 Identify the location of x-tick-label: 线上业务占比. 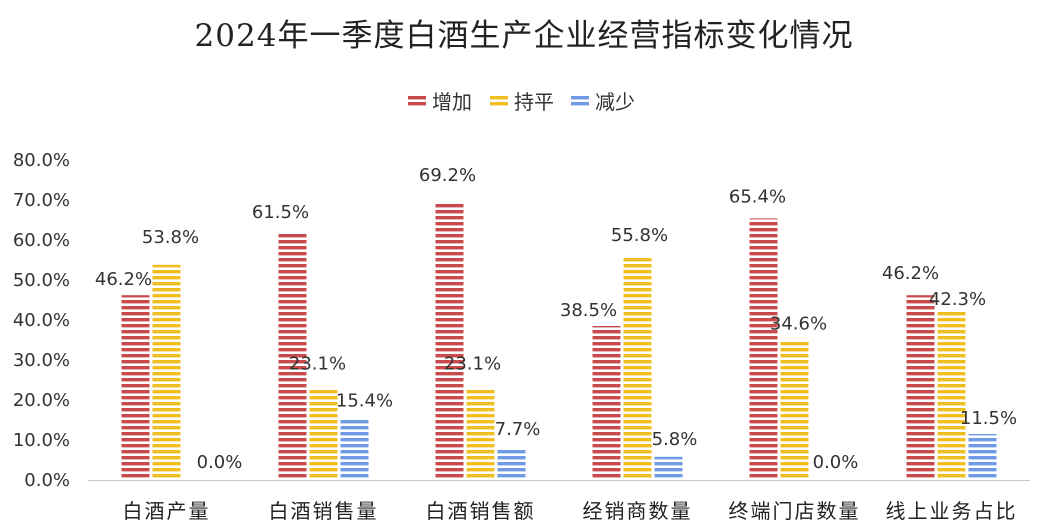
(952, 511).